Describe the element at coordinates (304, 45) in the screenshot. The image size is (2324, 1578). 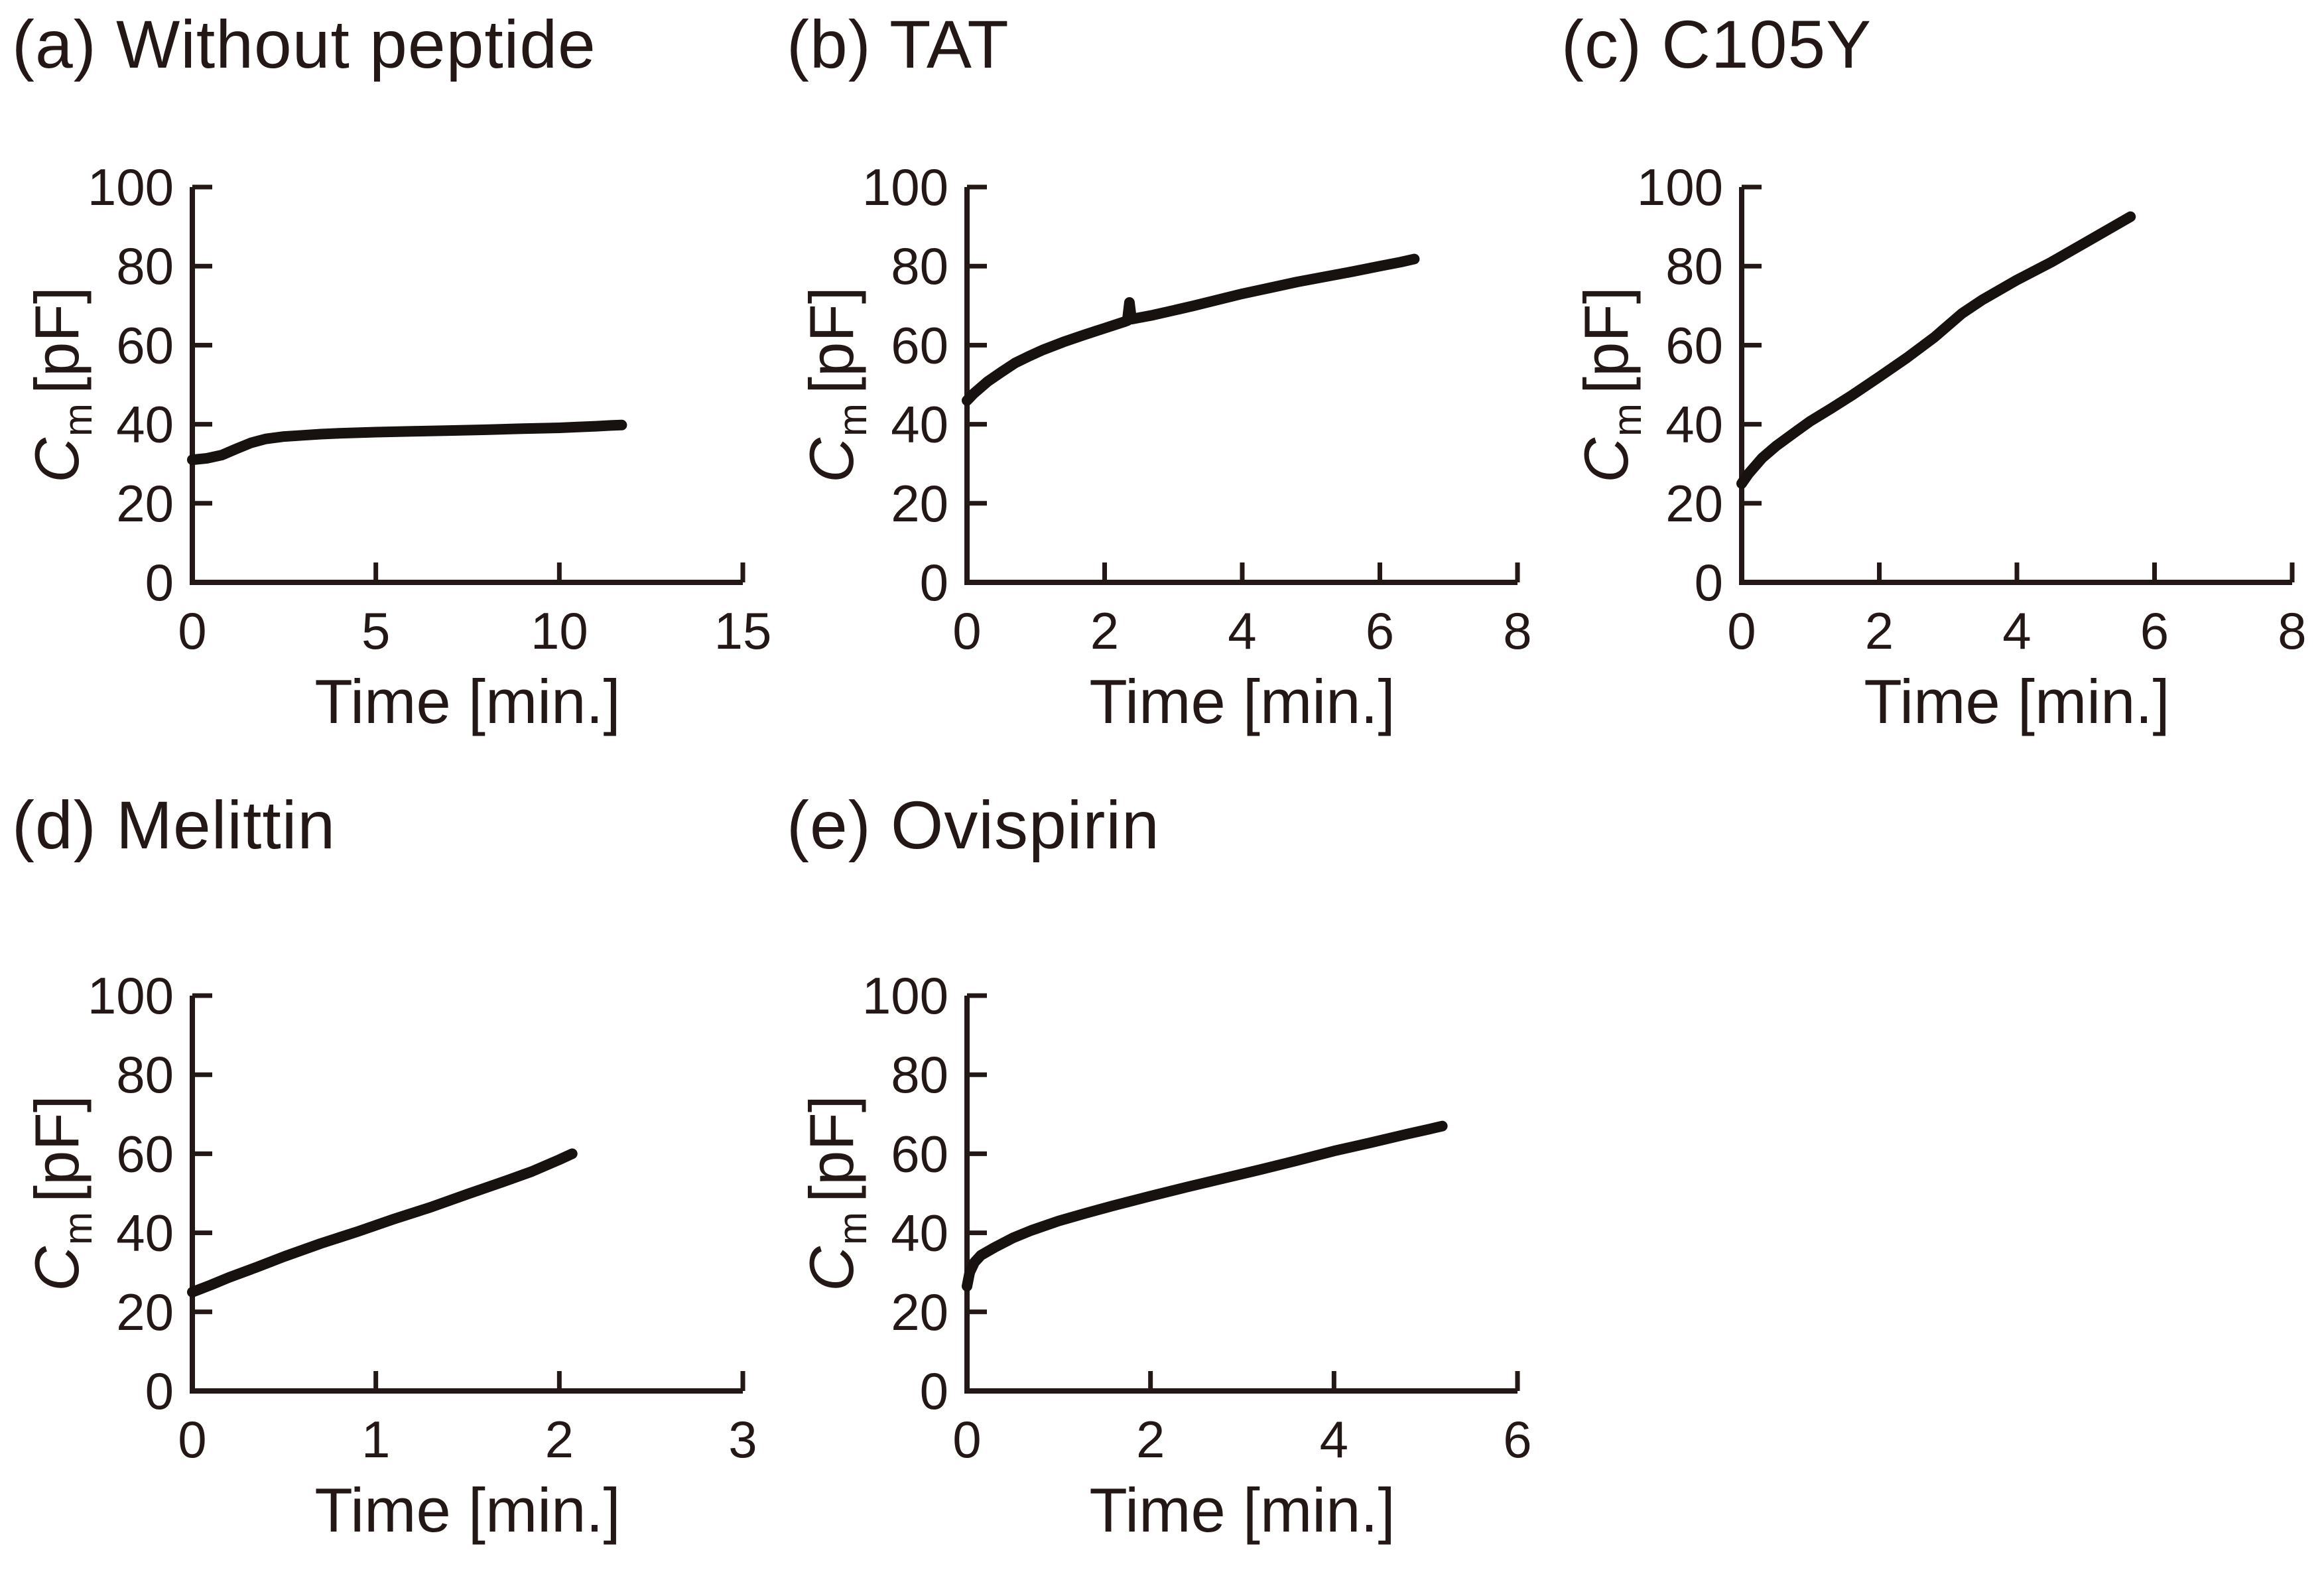
I see `panel-a-title: (a) Without peptide` at that location.